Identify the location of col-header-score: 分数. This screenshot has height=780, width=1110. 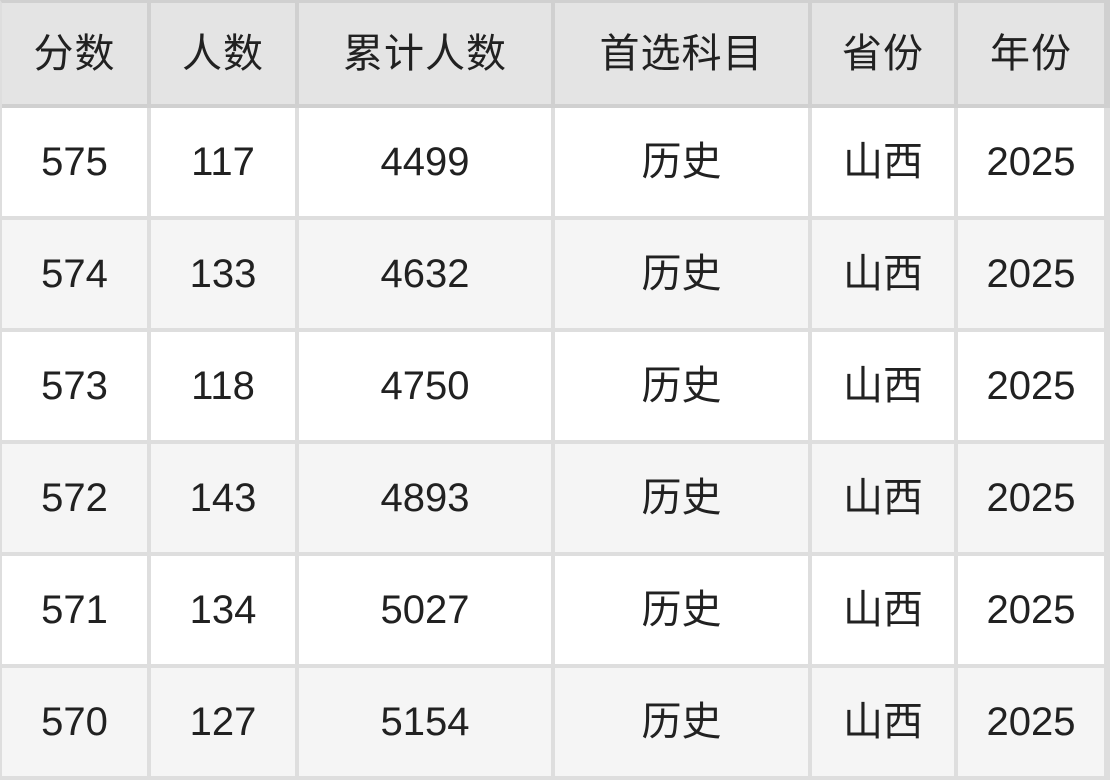
(76, 55).